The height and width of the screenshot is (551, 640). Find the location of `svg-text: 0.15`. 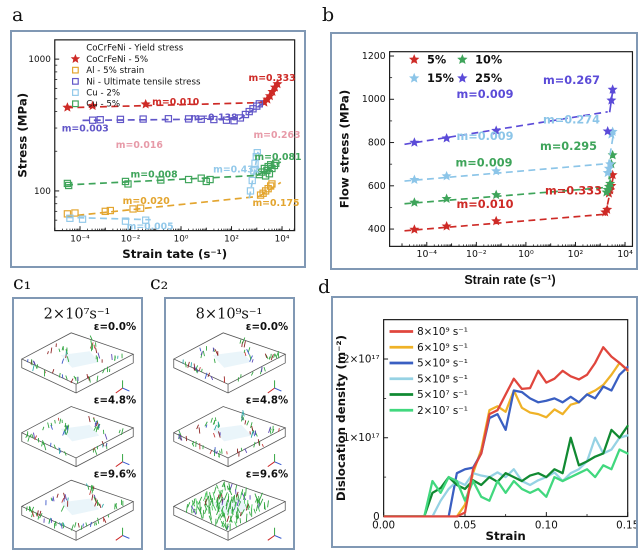

svg-text: 0.15 is located at coordinates (626, 525).